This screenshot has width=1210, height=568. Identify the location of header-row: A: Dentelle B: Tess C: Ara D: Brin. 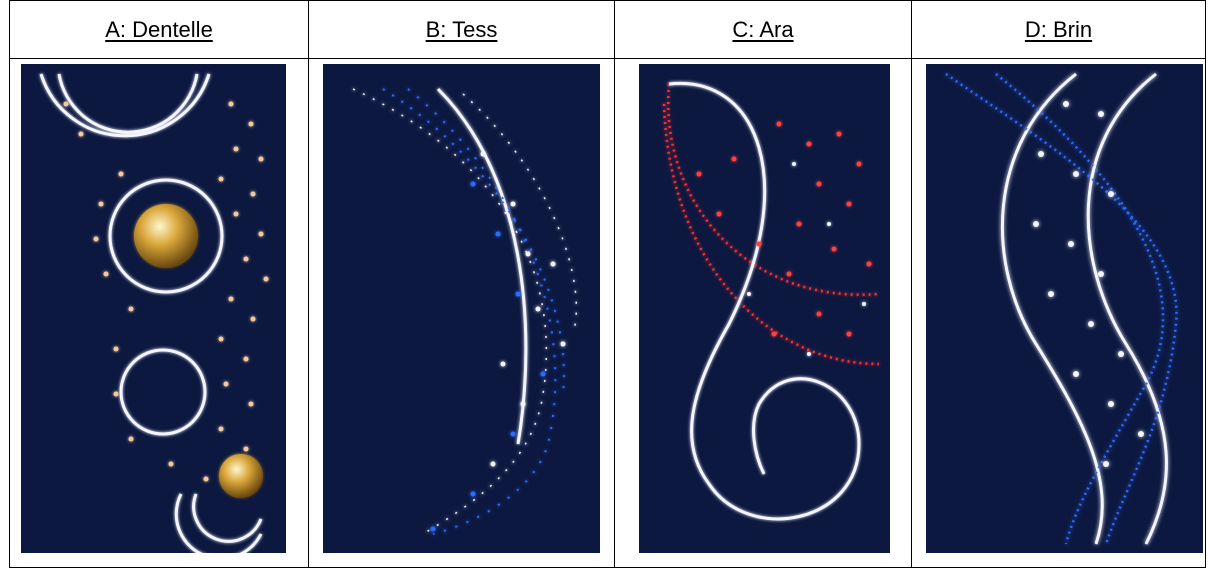
(607, 29).